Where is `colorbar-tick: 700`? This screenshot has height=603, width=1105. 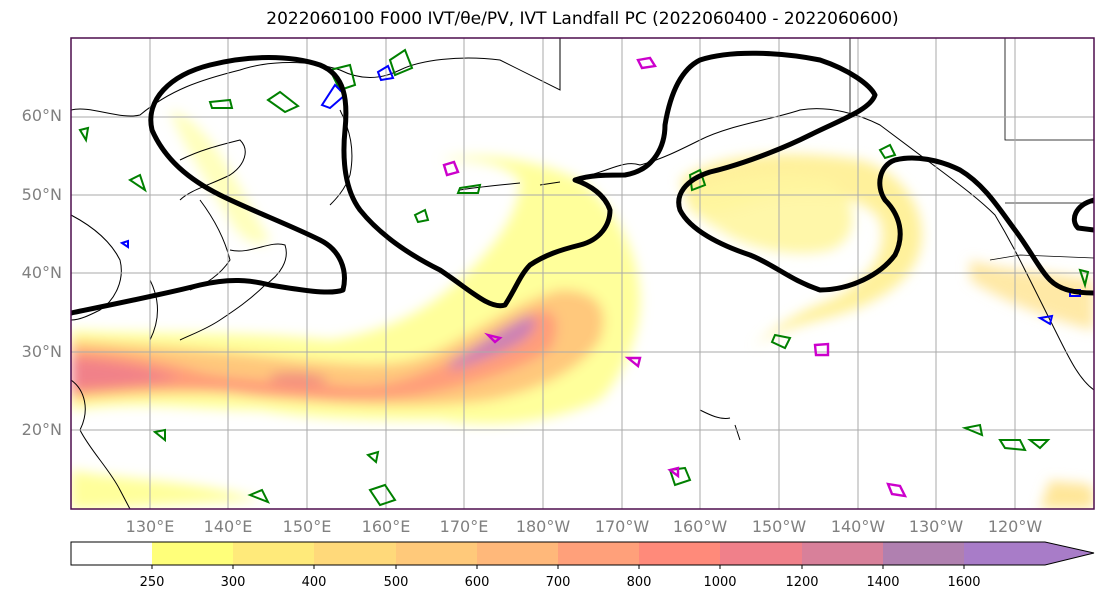 colorbar-tick: 700 is located at coordinates (558, 582).